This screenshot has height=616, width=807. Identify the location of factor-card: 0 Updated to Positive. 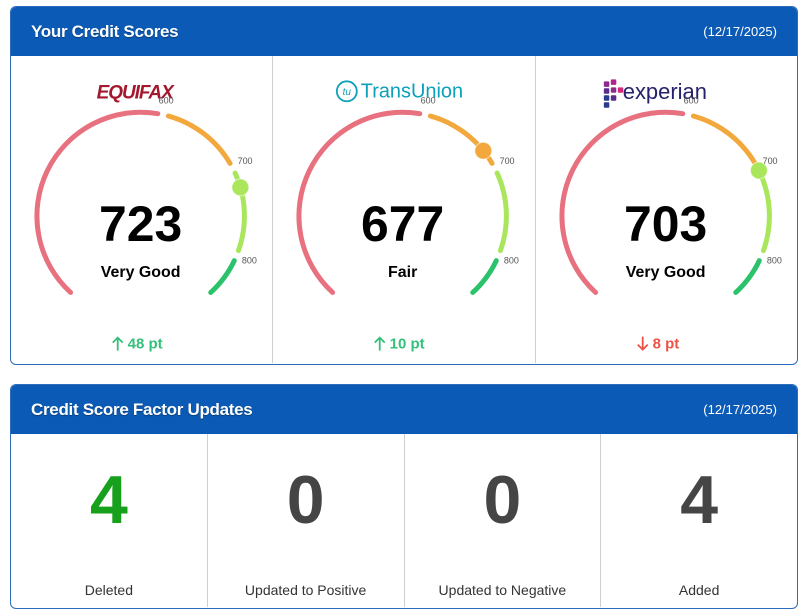
(305, 520).